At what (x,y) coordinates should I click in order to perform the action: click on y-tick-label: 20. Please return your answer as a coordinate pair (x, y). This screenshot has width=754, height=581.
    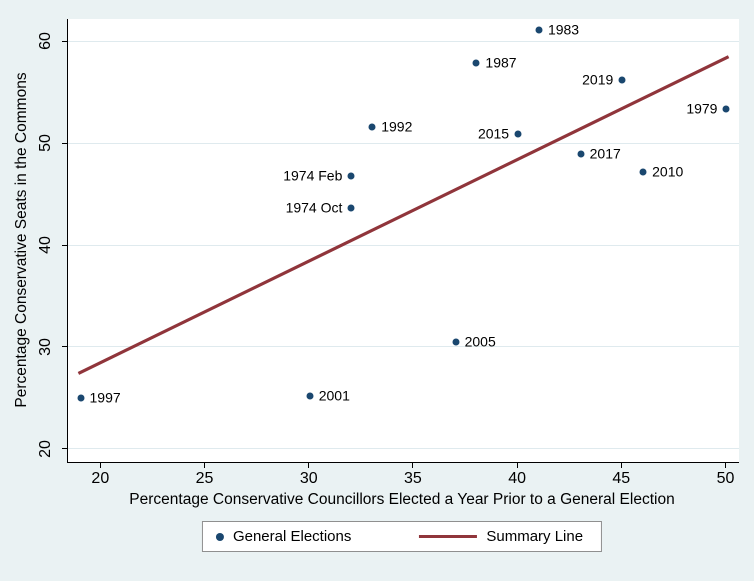
    Looking at the image, I should click on (45, 448).